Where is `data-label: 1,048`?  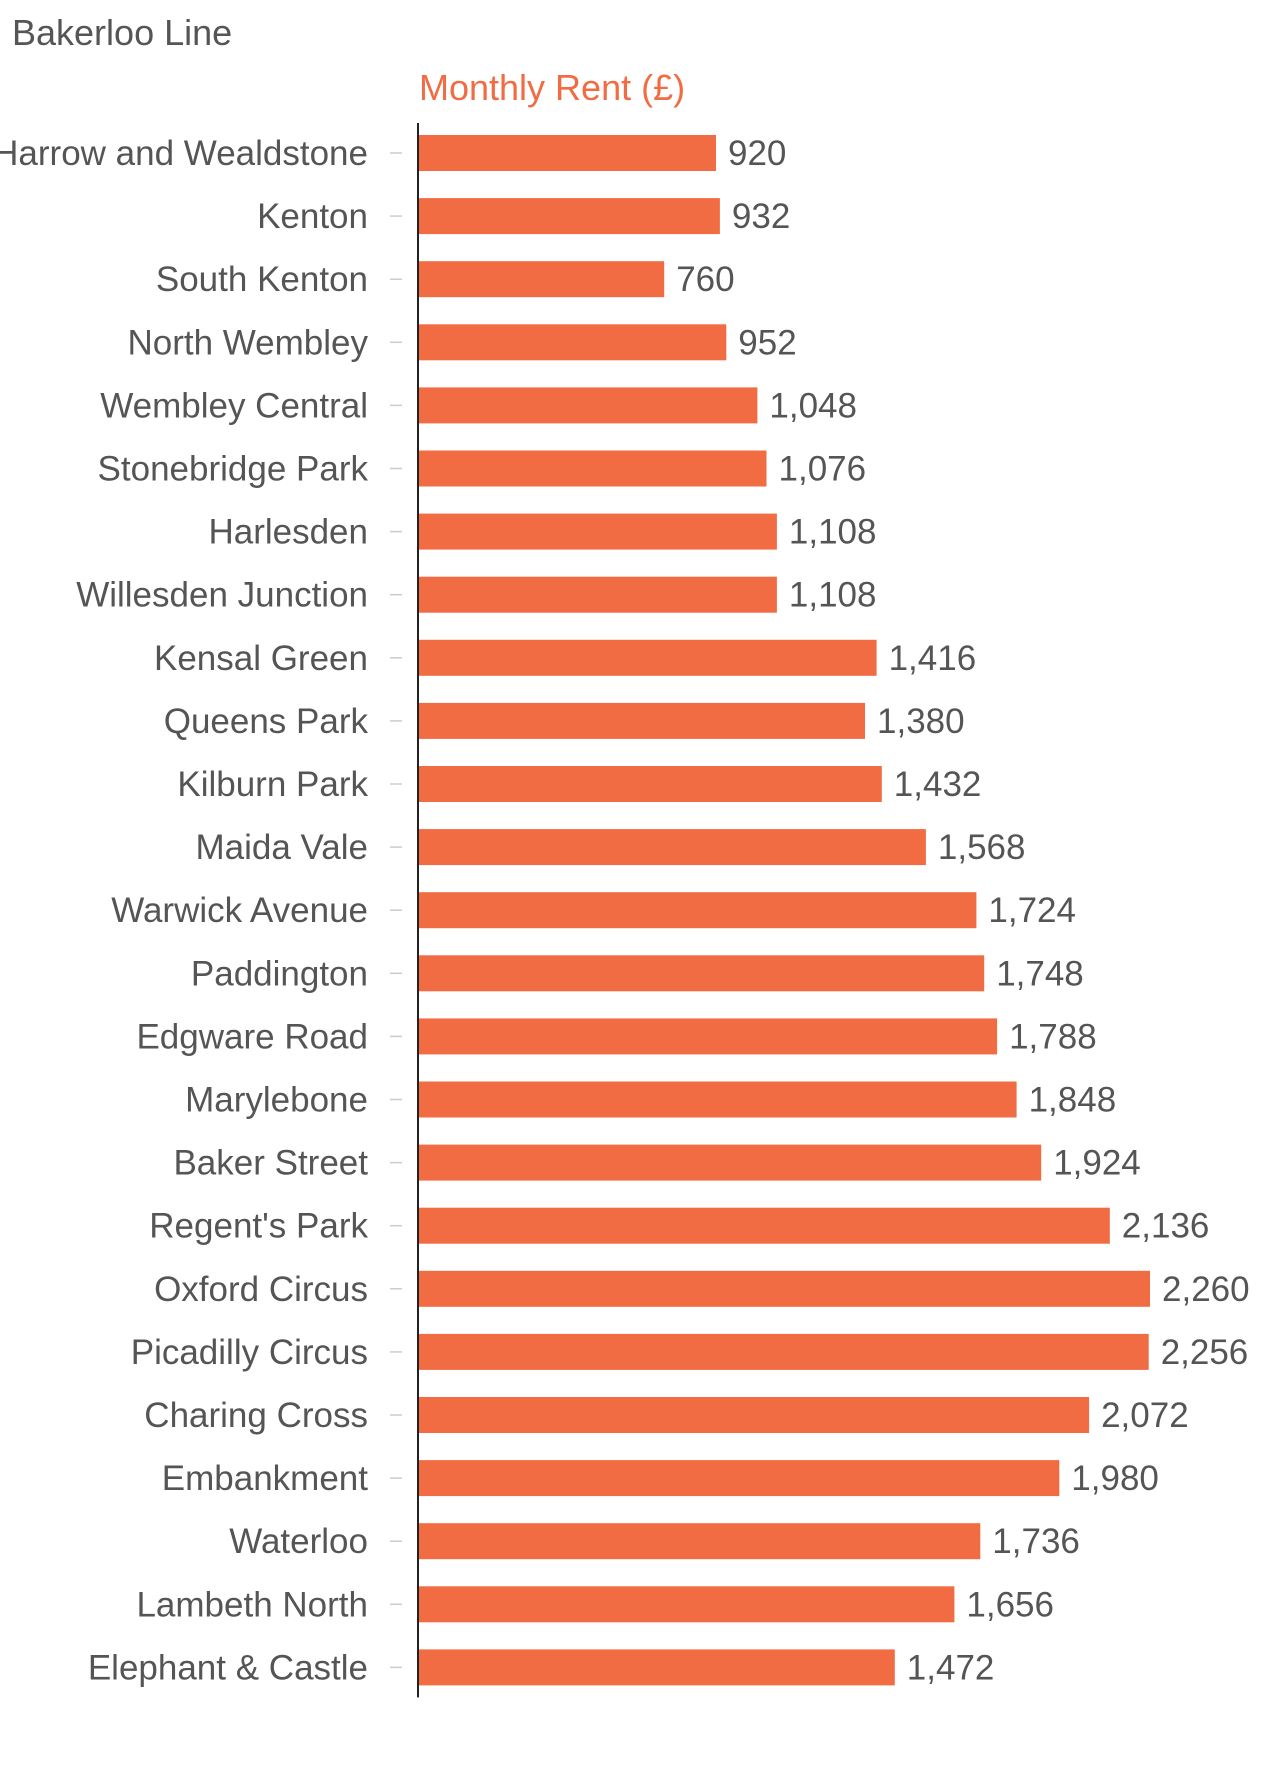
data-label: 1,048 is located at coordinates (813, 405).